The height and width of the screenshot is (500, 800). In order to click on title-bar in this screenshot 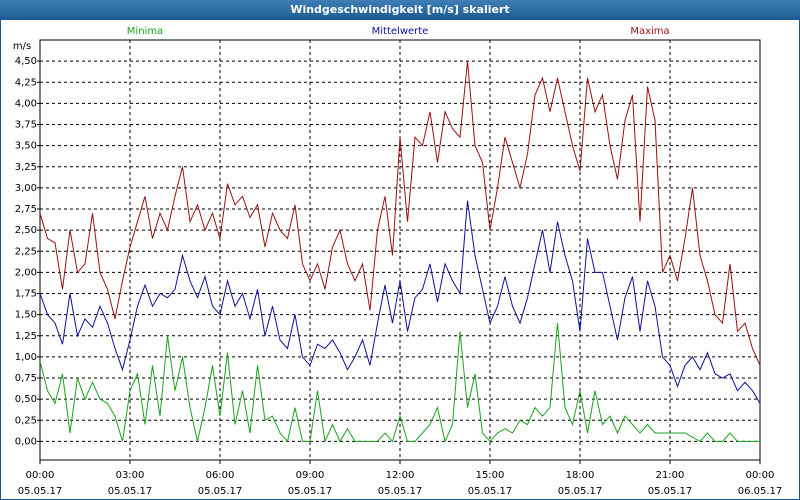, I will do `click(400, 10)`.